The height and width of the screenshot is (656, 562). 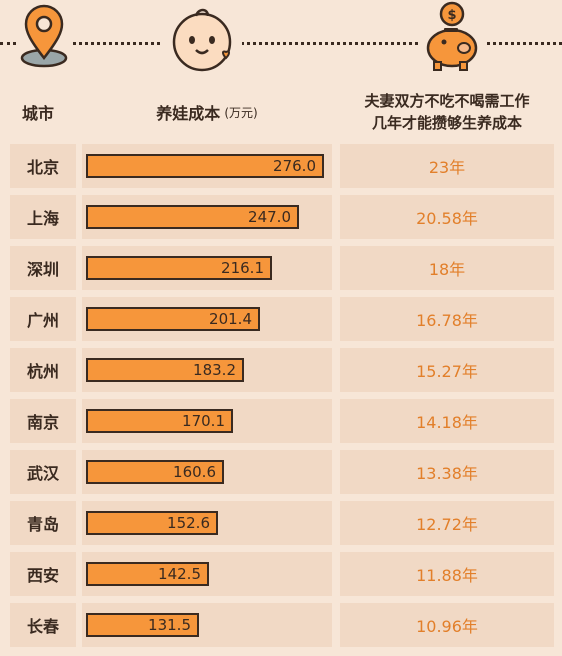 What do you see at coordinates (207, 625) in the screenshot?
I see `bar-cell: 131.5` at bounding box center [207, 625].